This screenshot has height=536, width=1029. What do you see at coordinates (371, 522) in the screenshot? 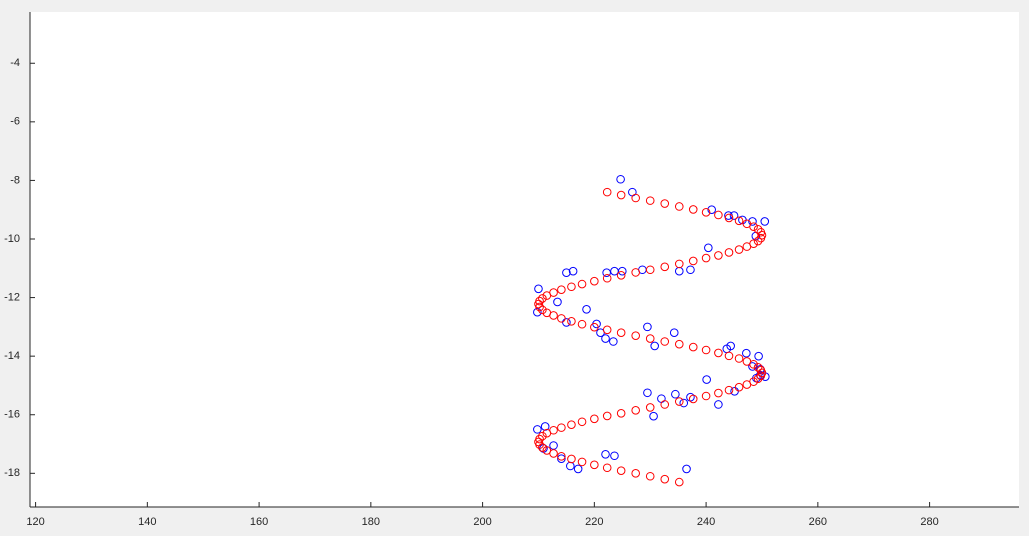
I see `x-tick-label: 180` at bounding box center [371, 522].